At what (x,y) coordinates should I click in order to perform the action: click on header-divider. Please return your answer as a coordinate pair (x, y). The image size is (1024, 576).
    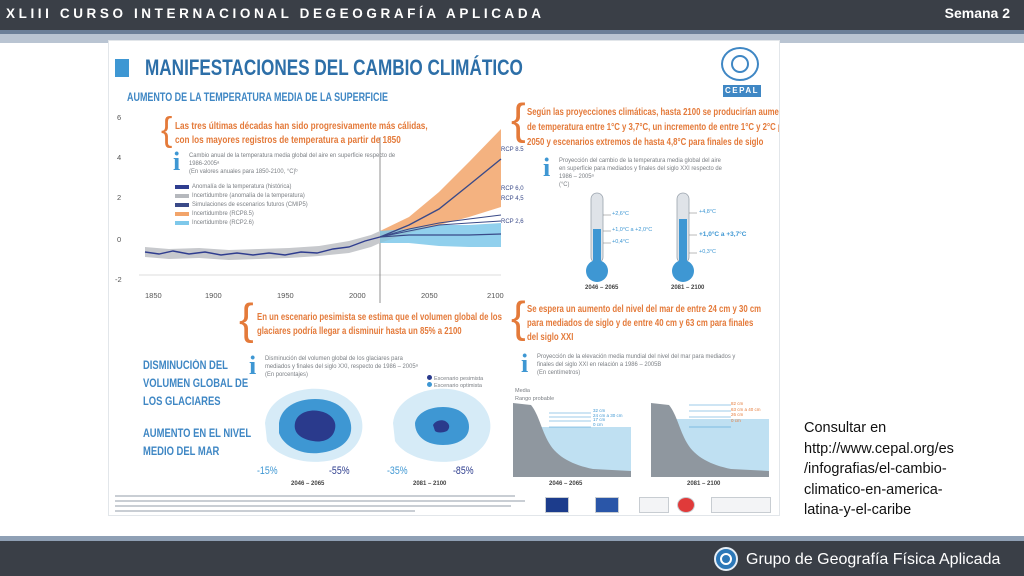
    Looking at the image, I should click on (512, 32).